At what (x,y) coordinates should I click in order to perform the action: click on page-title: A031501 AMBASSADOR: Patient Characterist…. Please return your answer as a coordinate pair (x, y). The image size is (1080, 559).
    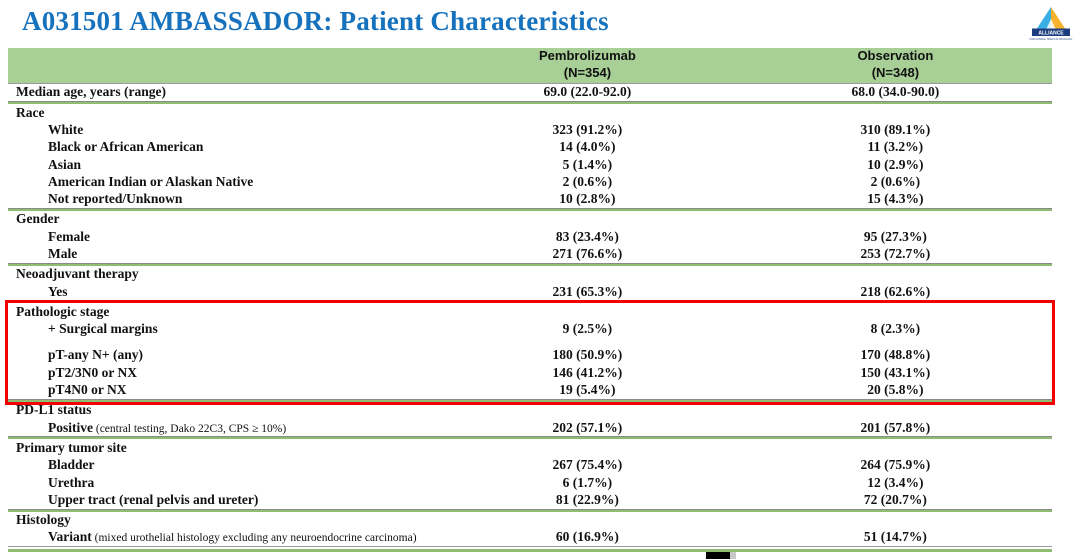
    Looking at the image, I should click on (315, 21).